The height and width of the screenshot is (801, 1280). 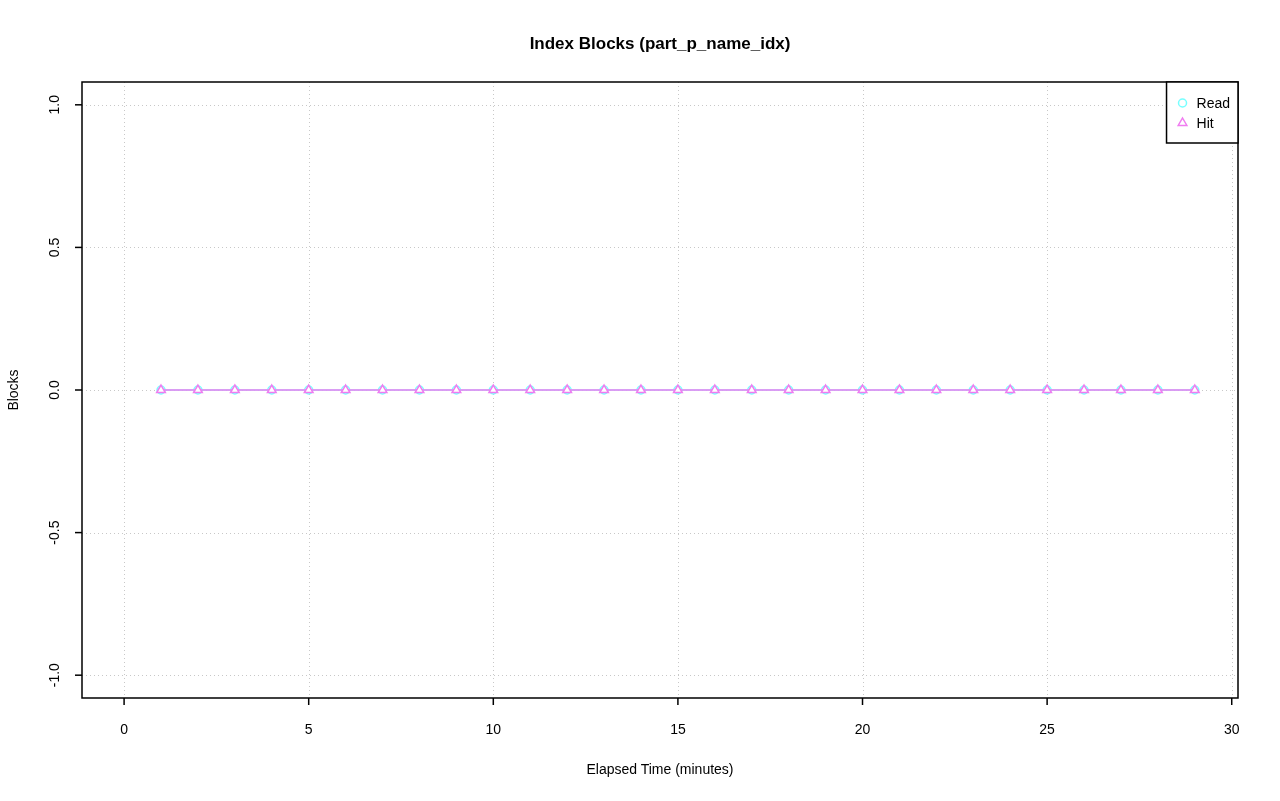 What do you see at coordinates (53, 247) in the screenshot?
I see `y-tick-label: 0.5` at bounding box center [53, 247].